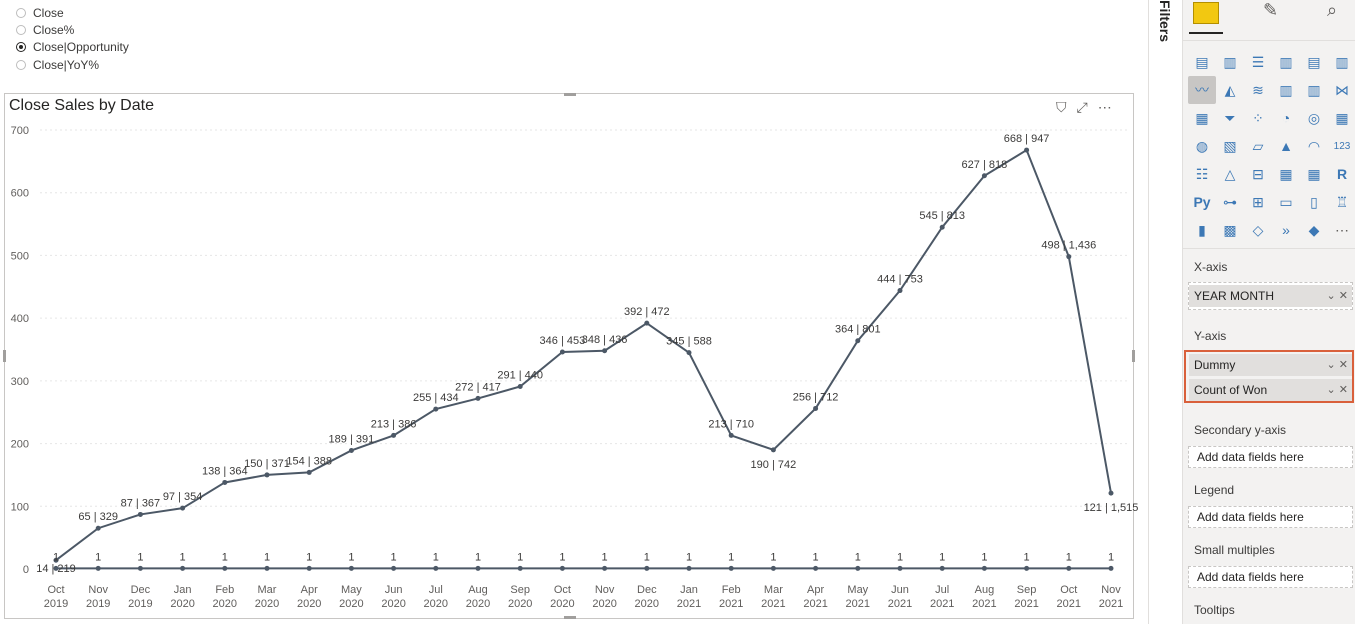 The width and height of the screenshot is (1355, 624). What do you see at coordinates (1342, 61) in the screenshot?
I see `100-stacked-column-chart-icon: ▥` at bounding box center [1342, 61].